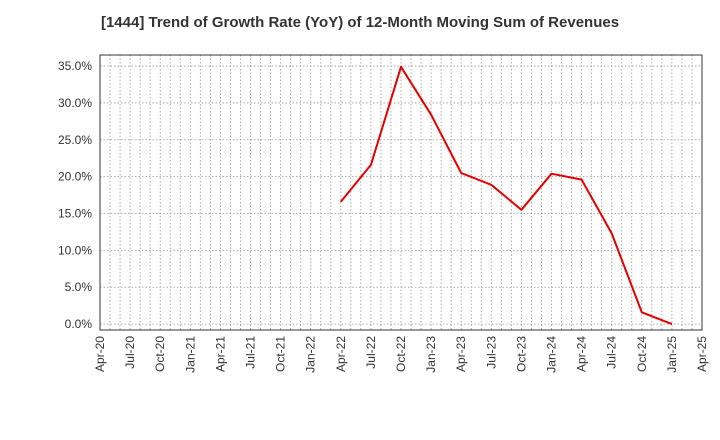 The image size is (720, 440). I want to click on x-tick-label: Jul-24, so click(612, 352).